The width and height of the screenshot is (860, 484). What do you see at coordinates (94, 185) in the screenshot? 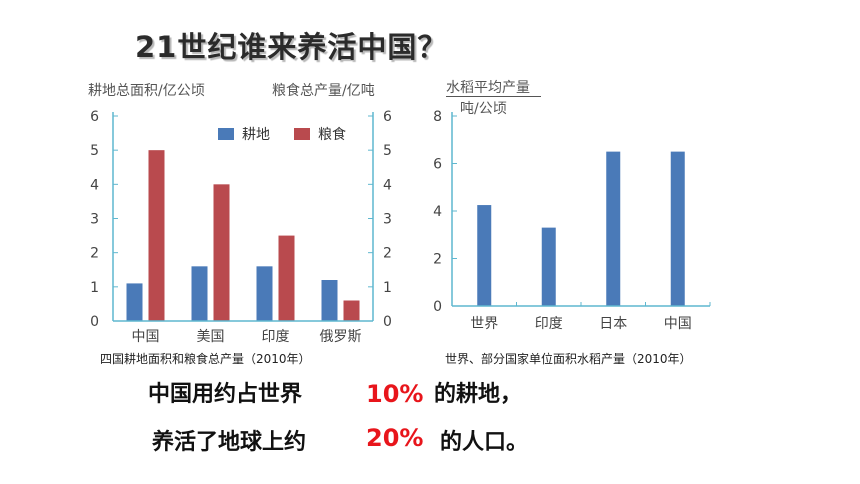
I see `chart1-left-tick-label: 4` at bounding box center [94, 185].